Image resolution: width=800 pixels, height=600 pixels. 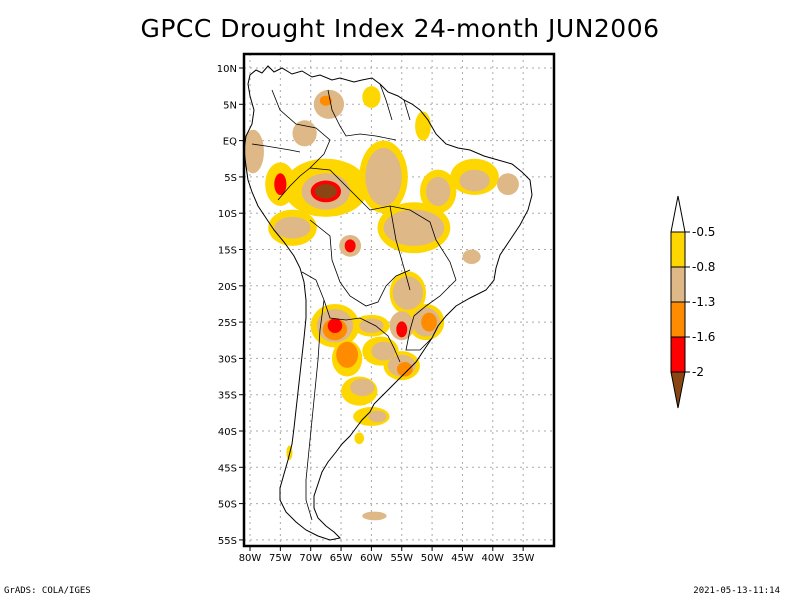 What do you see at coordinates (423, 126) in the screenshot?
I see `region-amapa` at bounding box center [423, 126].